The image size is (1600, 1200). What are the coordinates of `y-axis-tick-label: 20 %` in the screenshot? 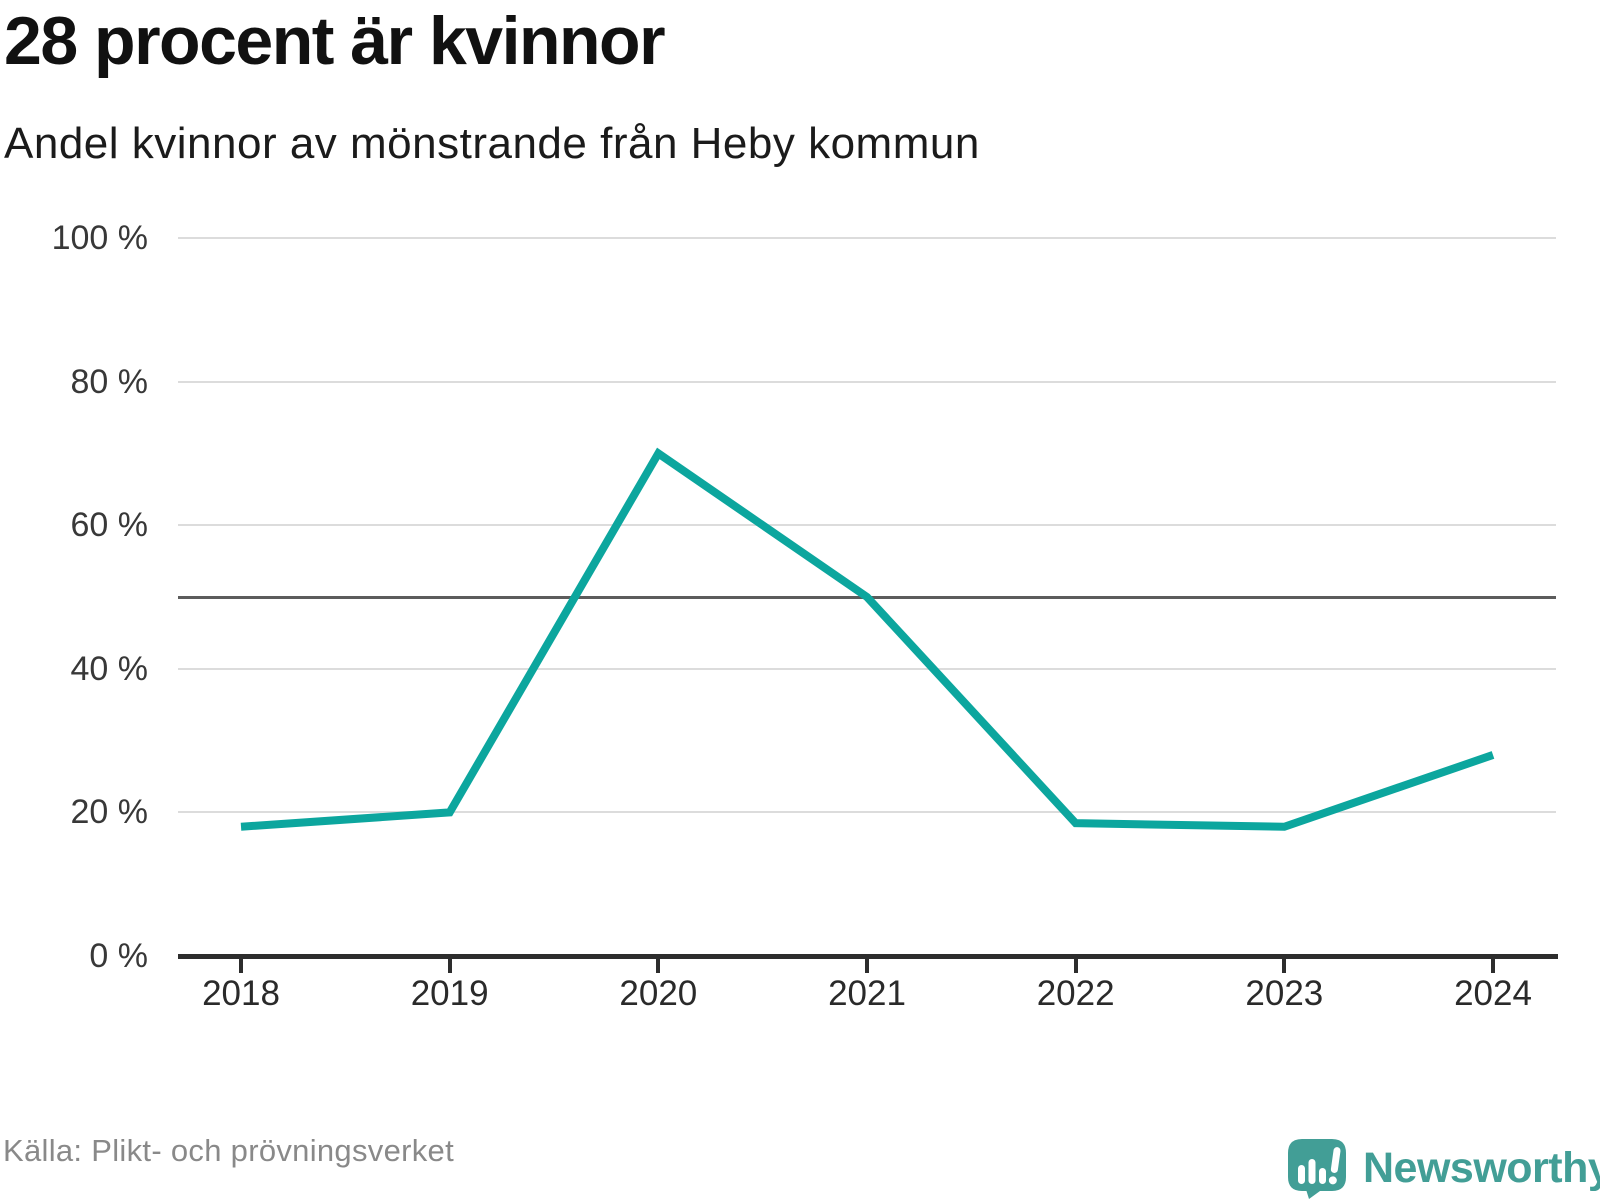 It's located at (109, 812).